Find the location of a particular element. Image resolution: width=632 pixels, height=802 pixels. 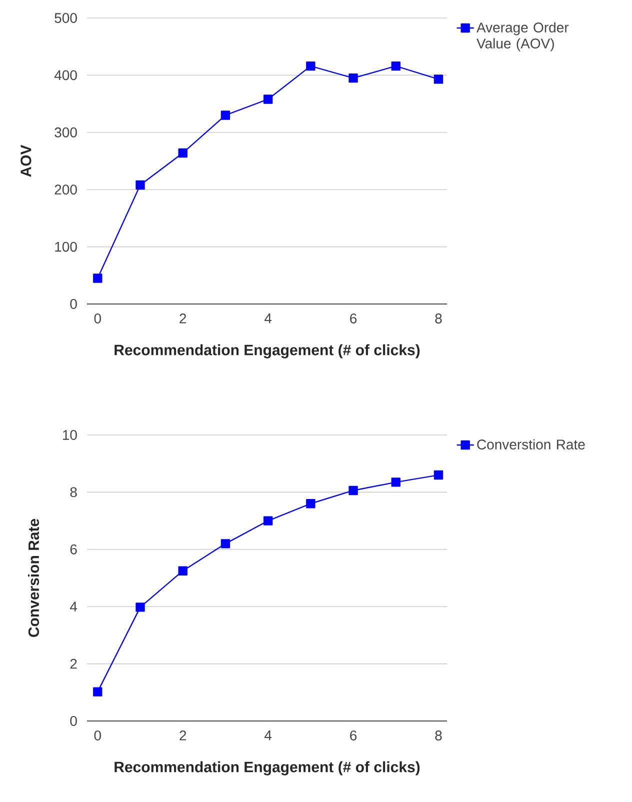

y-tick-label: 10 is located at coordinates (69, 435).